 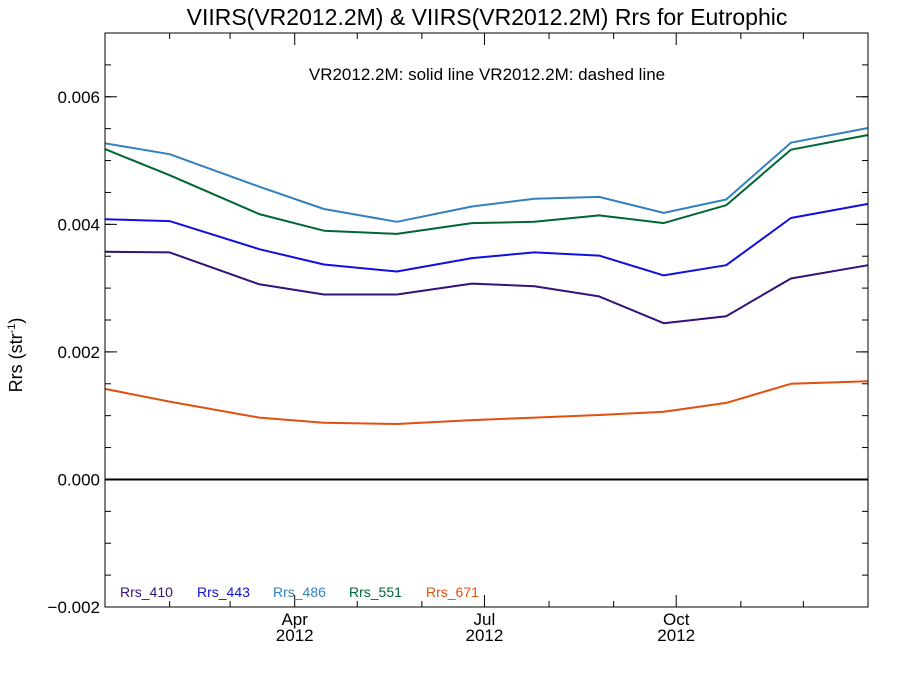 What do you see at coordinates (146, 592) in the screenshot?
I see `legend-entry-rrs-410: Rrs_410` at bounding box center [146, 592].